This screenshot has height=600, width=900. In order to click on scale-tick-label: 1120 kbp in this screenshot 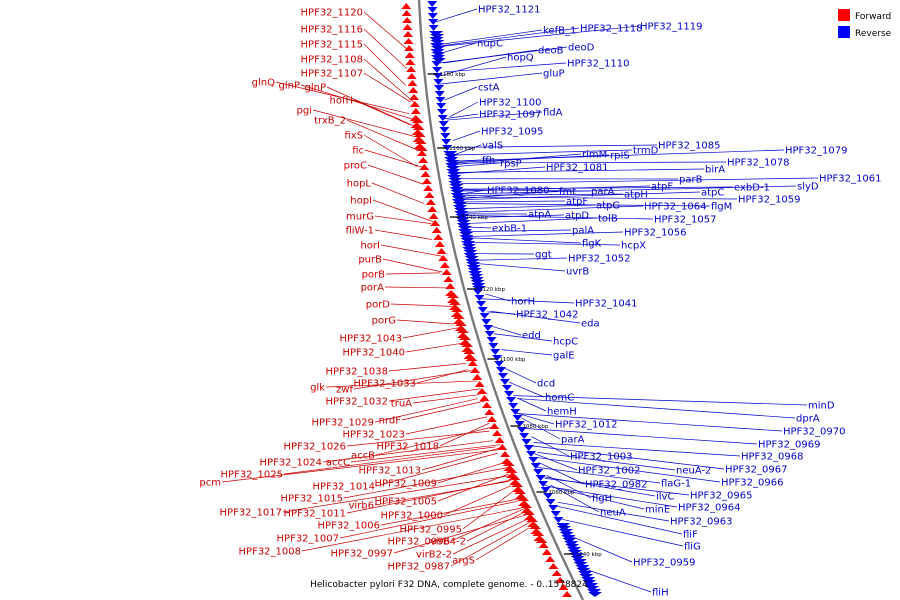, I will do `click(492, 290)`.